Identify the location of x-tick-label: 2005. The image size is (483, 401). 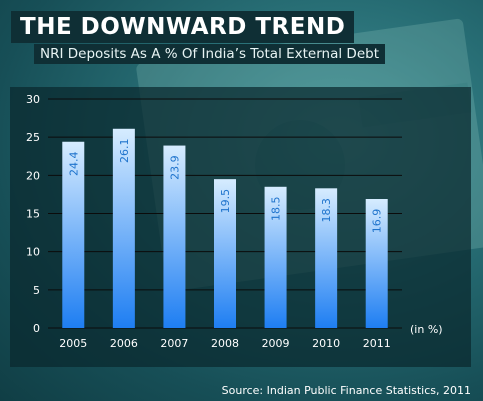
(73, 343).